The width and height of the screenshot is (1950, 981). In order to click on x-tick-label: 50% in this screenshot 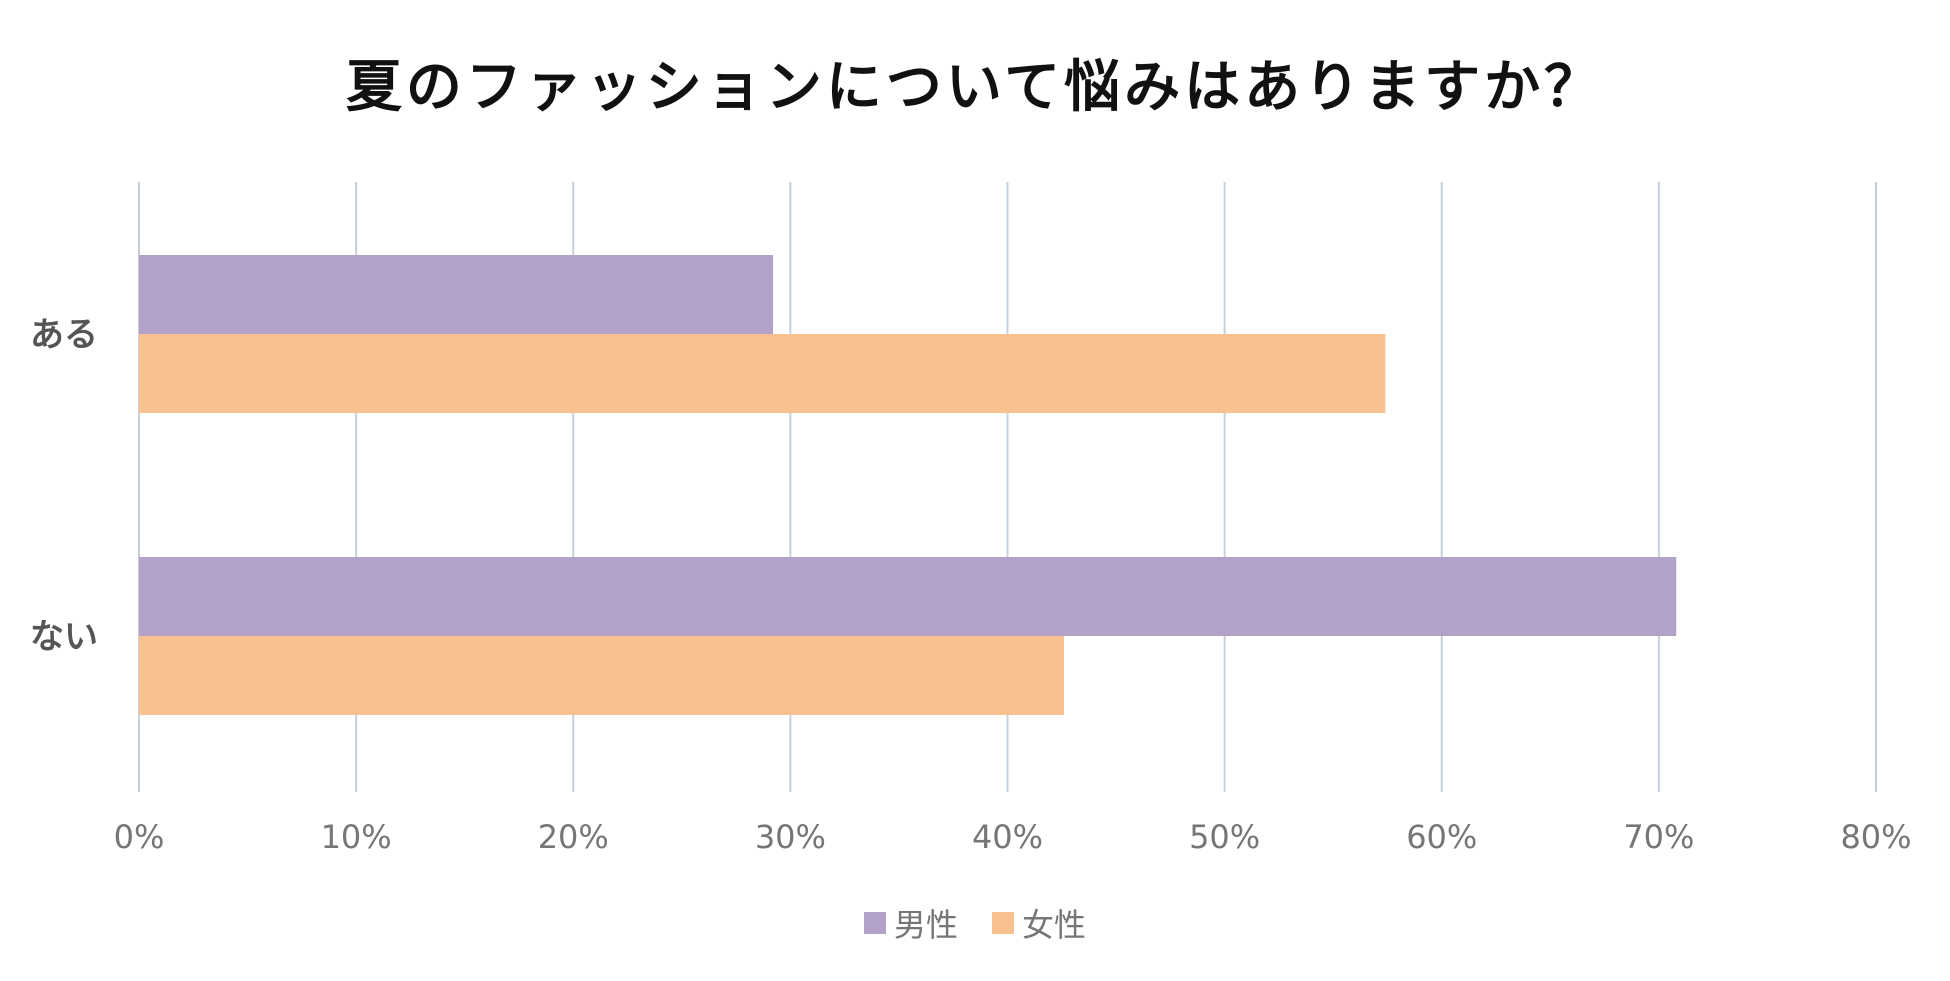, I will do `click(1224, 837)`.